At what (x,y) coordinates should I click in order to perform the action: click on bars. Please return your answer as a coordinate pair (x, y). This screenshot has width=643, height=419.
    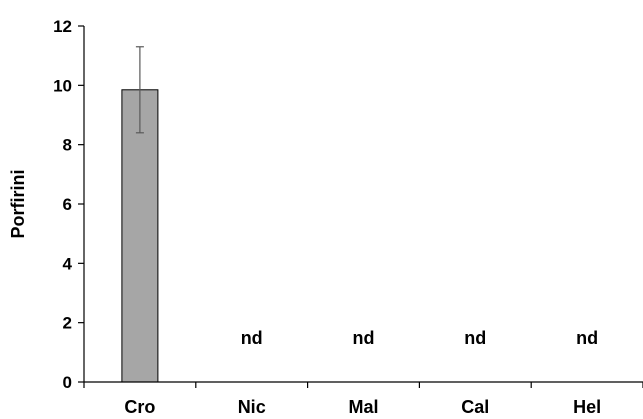
    Looking at the image, I should click on (140, 214).